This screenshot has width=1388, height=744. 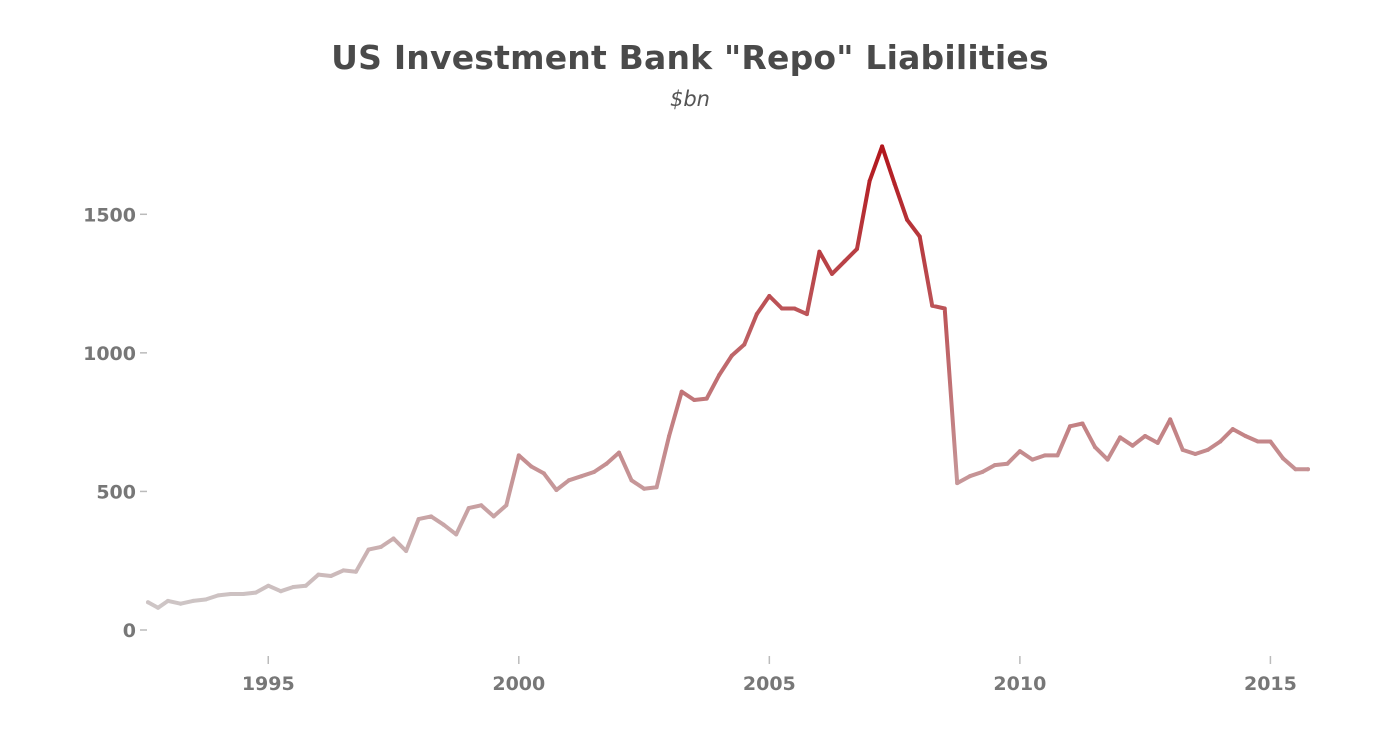 I want to click on x-tick-label: 2010, so click(x=1019, y=684).